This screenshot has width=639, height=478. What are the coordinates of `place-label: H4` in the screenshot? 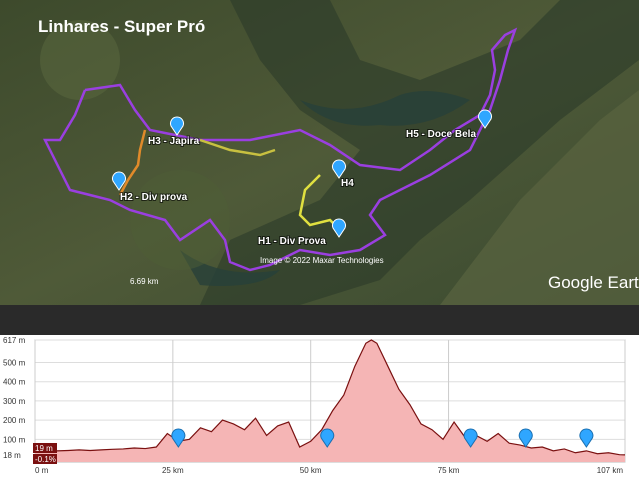 It's located at (347, 183).